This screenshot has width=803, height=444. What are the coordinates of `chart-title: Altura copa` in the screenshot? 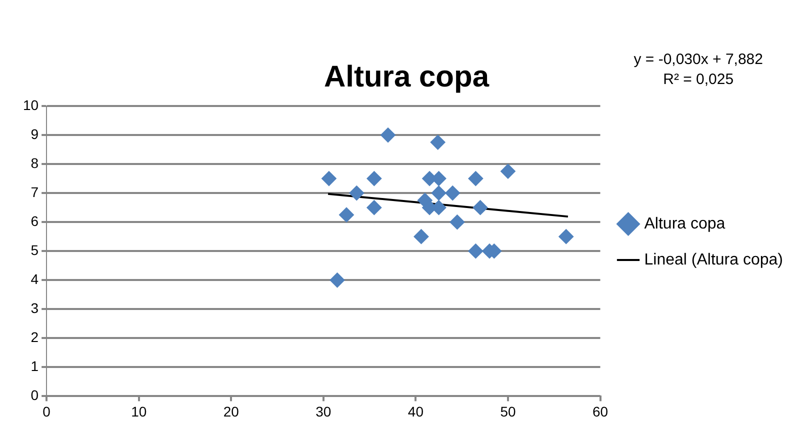 It's located at (407, 77).